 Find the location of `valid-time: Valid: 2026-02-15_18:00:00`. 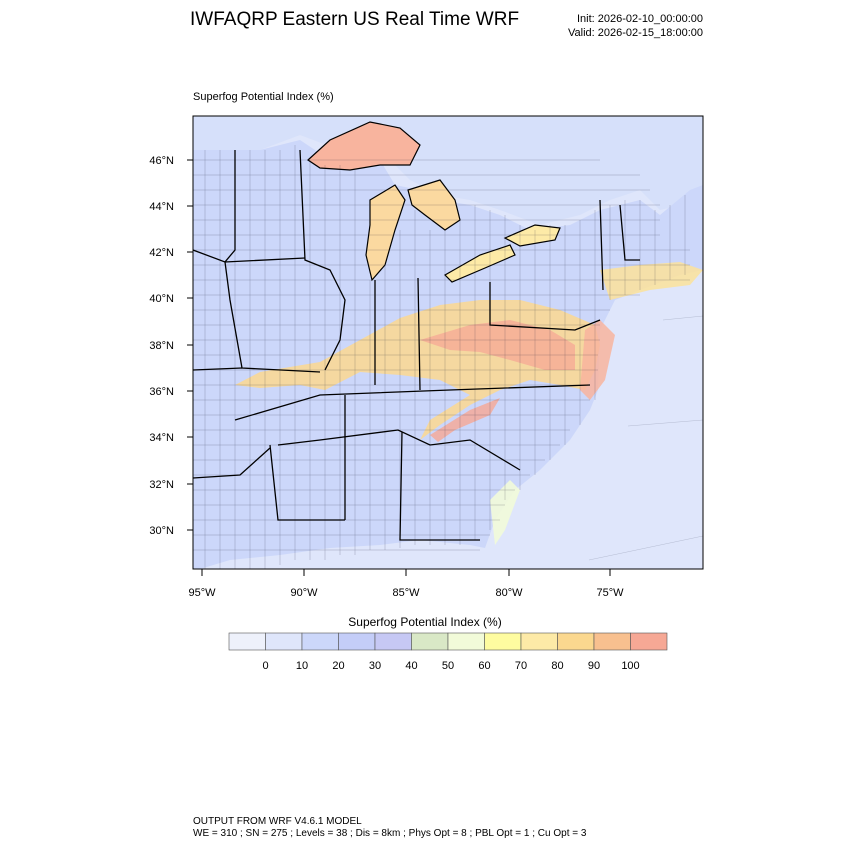

valid-time: Valid: 2026-02-15_18:00:00 is located at coordinates (635, 33).